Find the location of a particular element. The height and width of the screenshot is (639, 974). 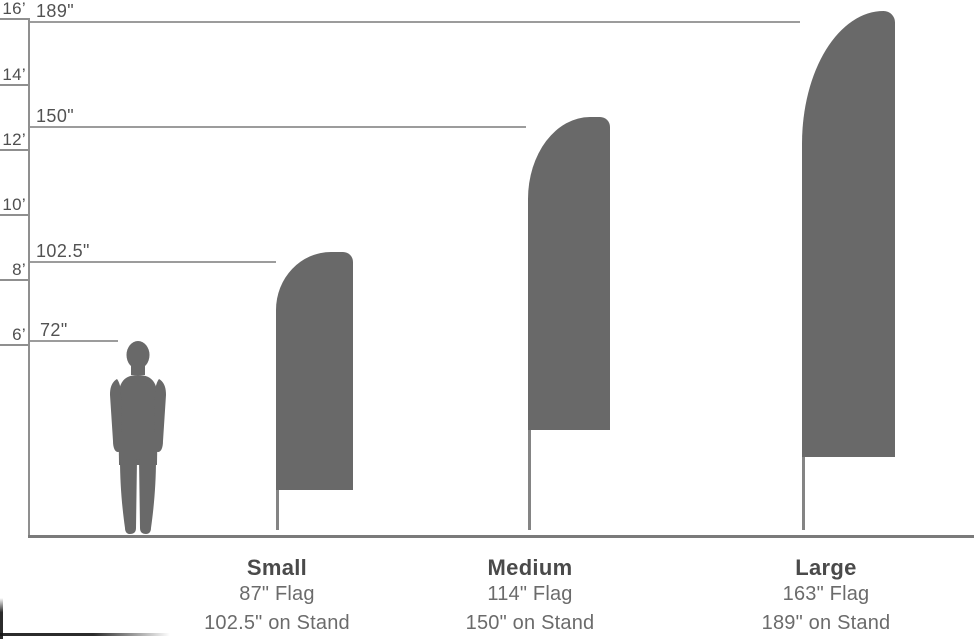

ruler-label-14ft: 14’ is located at coordinates (14, 74).